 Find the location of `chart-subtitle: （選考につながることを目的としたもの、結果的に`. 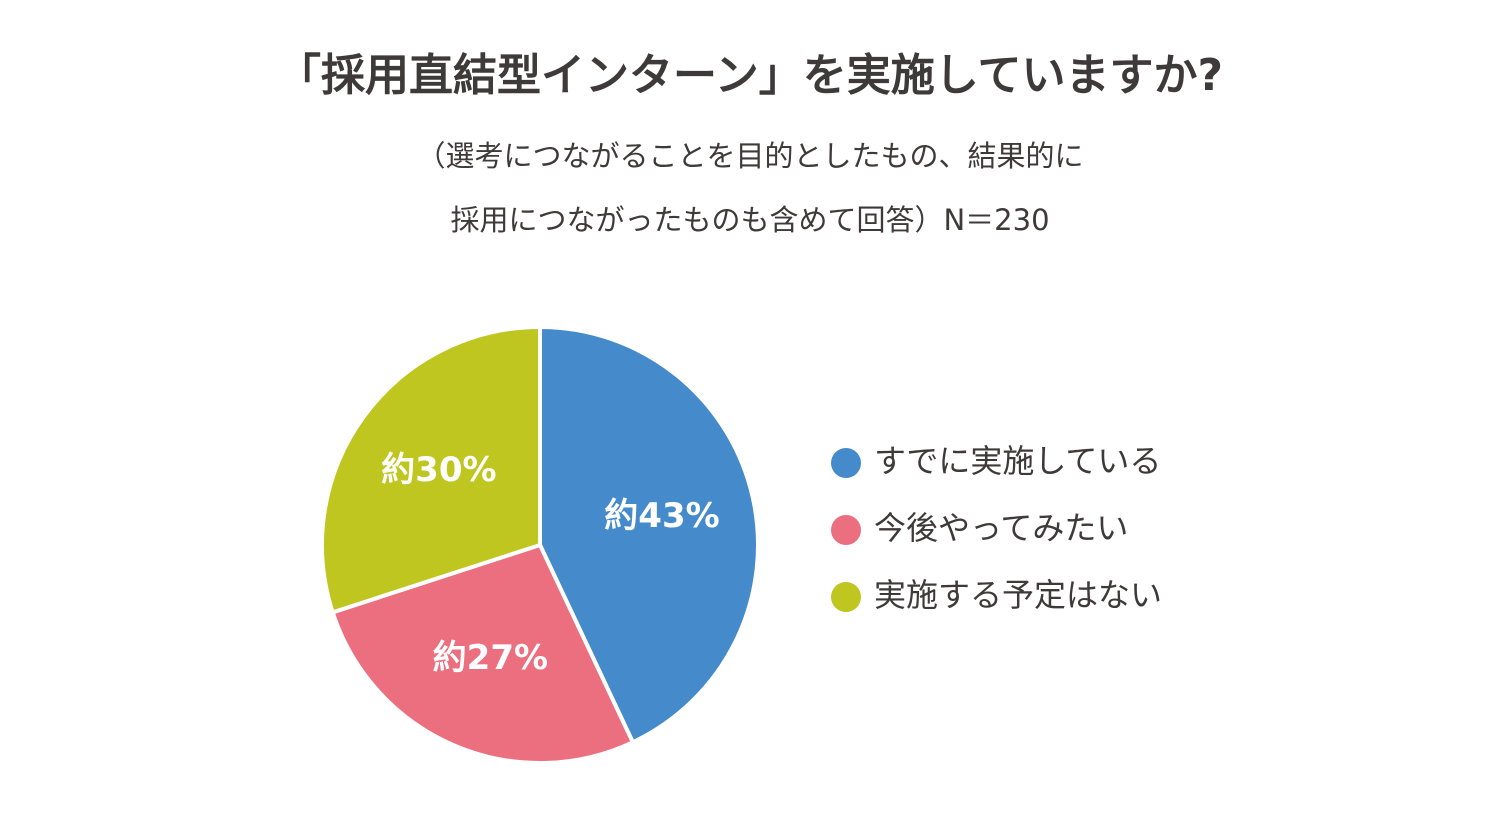

chart-subtitle: （選考につながることを目的としたもの、結果的に is located at coordinates (749, 156).